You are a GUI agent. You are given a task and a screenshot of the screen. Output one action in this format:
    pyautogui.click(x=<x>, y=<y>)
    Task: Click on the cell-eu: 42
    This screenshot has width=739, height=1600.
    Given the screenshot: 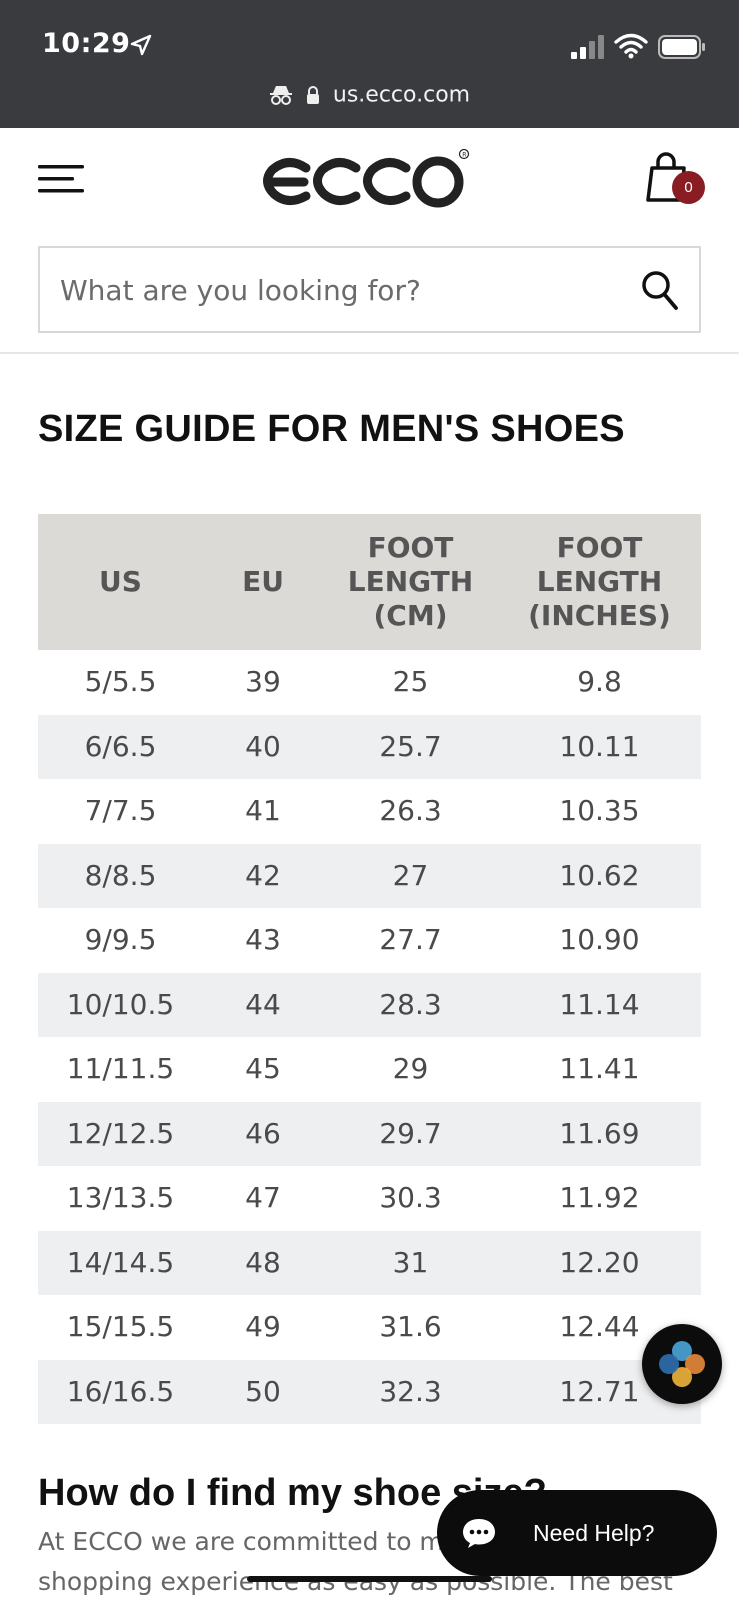 What is the action you would take?
    pyautogui.click(x=263, y=875)
    